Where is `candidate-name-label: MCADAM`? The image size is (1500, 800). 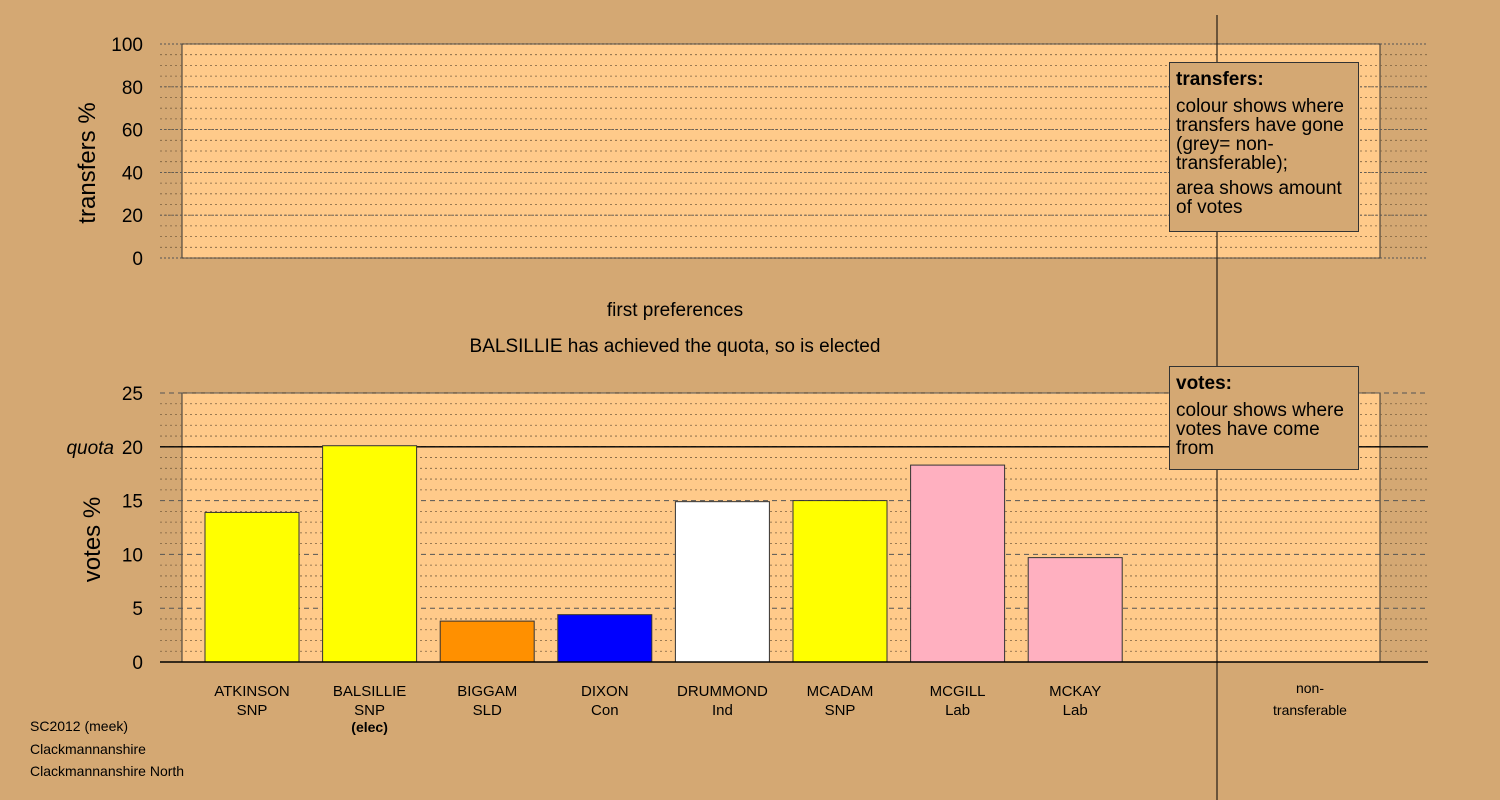 candidate-name-label: MCADAM is located at coordinates (840, 691).